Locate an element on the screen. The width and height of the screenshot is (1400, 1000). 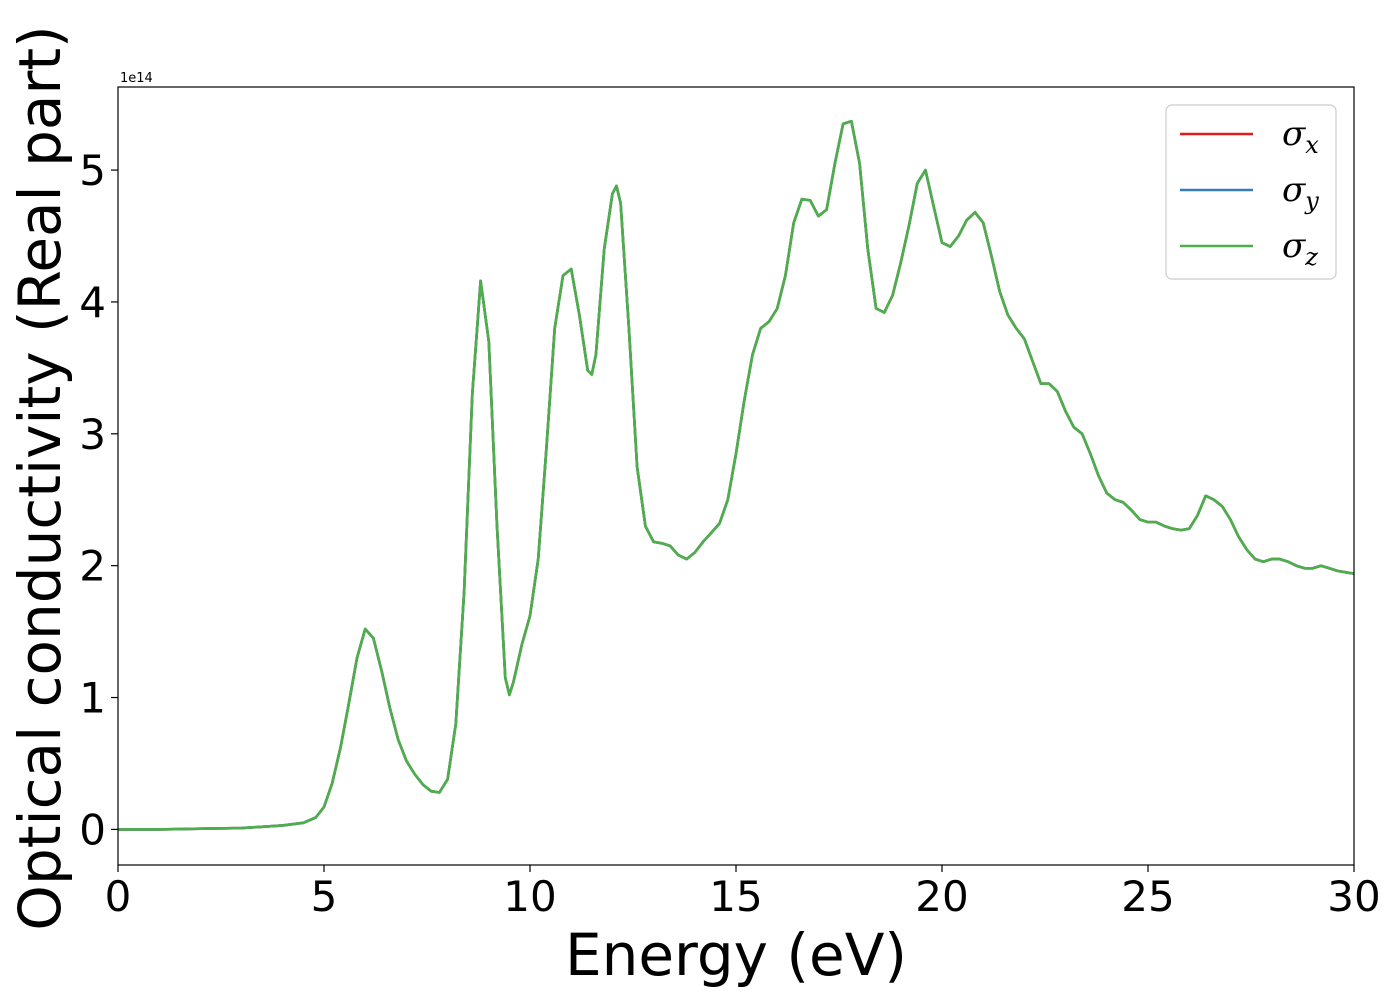
legend-entries: σx σy σz is located at coordinates (1249, 192).